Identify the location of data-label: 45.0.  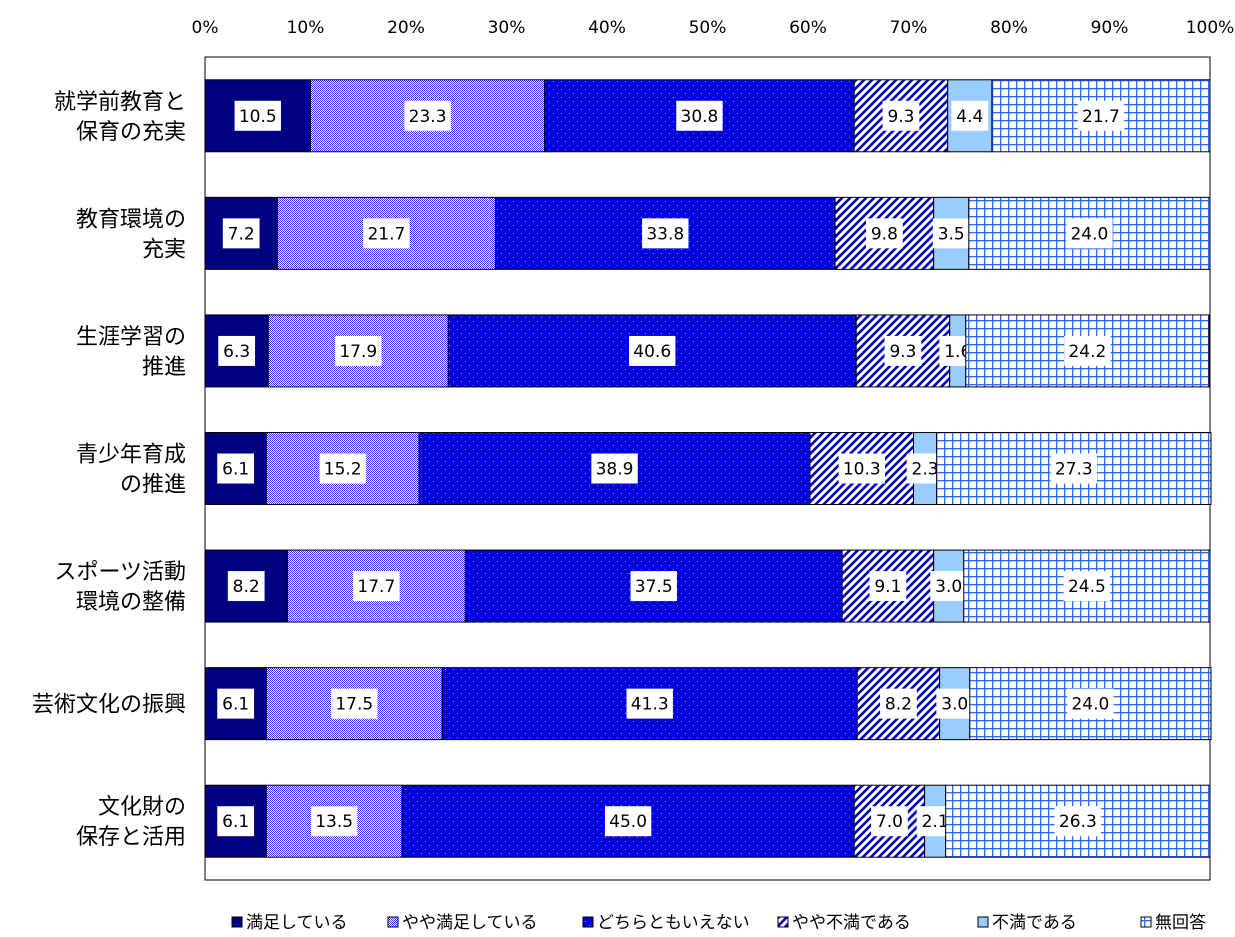
(628, 822).